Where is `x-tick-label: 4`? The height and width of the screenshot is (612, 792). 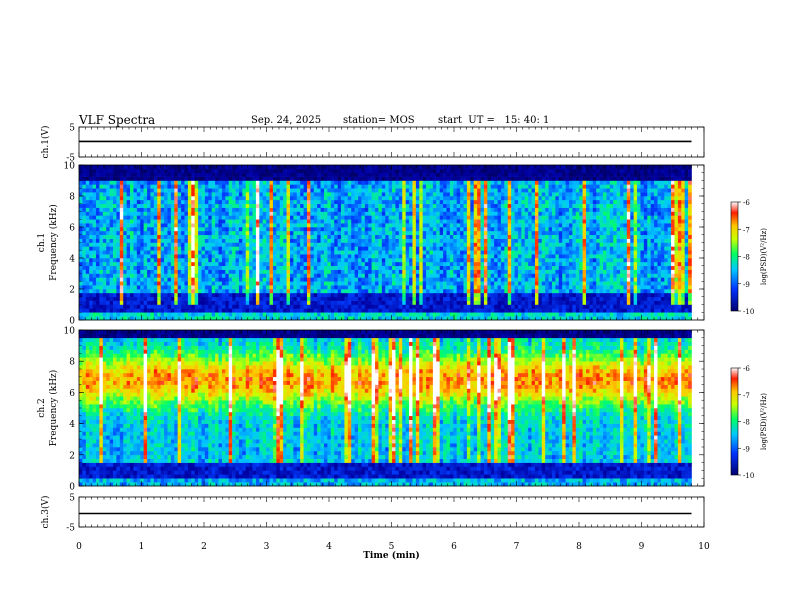 x-tick-label: 4 is located at coordinates (329, 547).